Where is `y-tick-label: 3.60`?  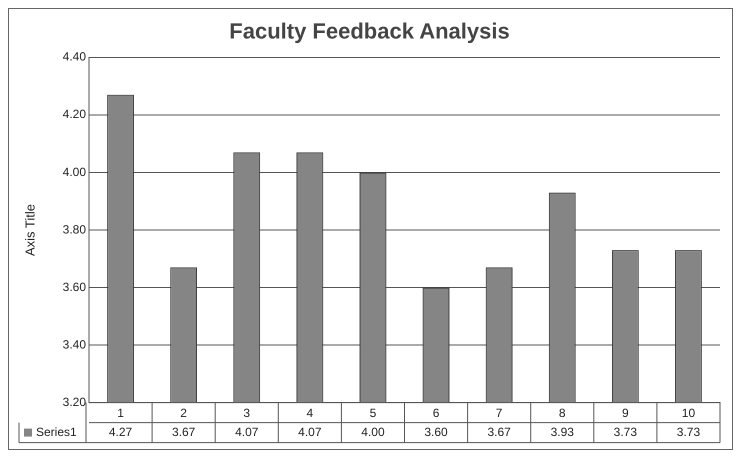 y-tick-label: 3.60 is located at coordinates (74, 287).